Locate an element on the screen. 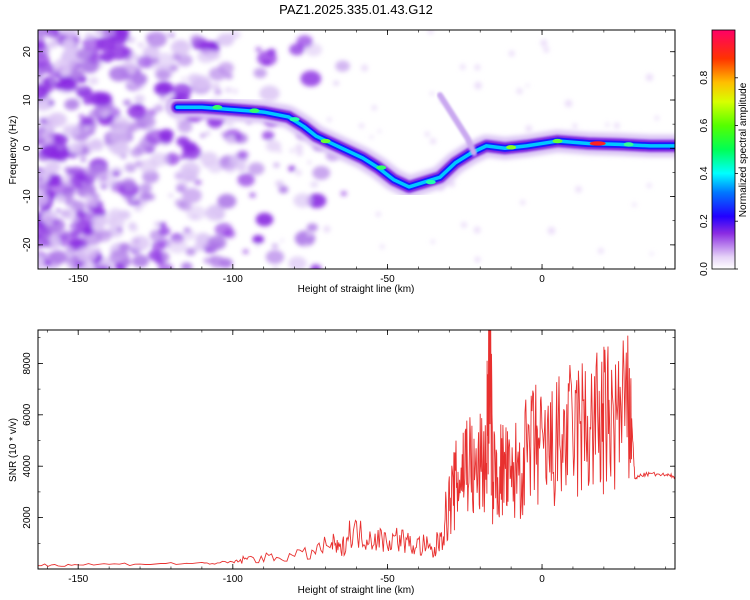 The height and width of the screenshot is (600, 750). x-tick-label: 0 is located at coordinates (542, 579).